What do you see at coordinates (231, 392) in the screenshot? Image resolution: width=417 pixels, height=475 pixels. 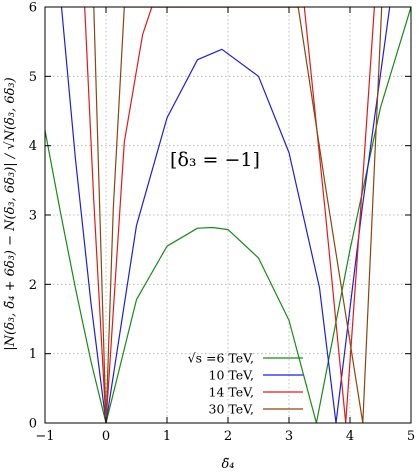 I see `legend-label: 14 TeV,` at bounding box center [231, 392].